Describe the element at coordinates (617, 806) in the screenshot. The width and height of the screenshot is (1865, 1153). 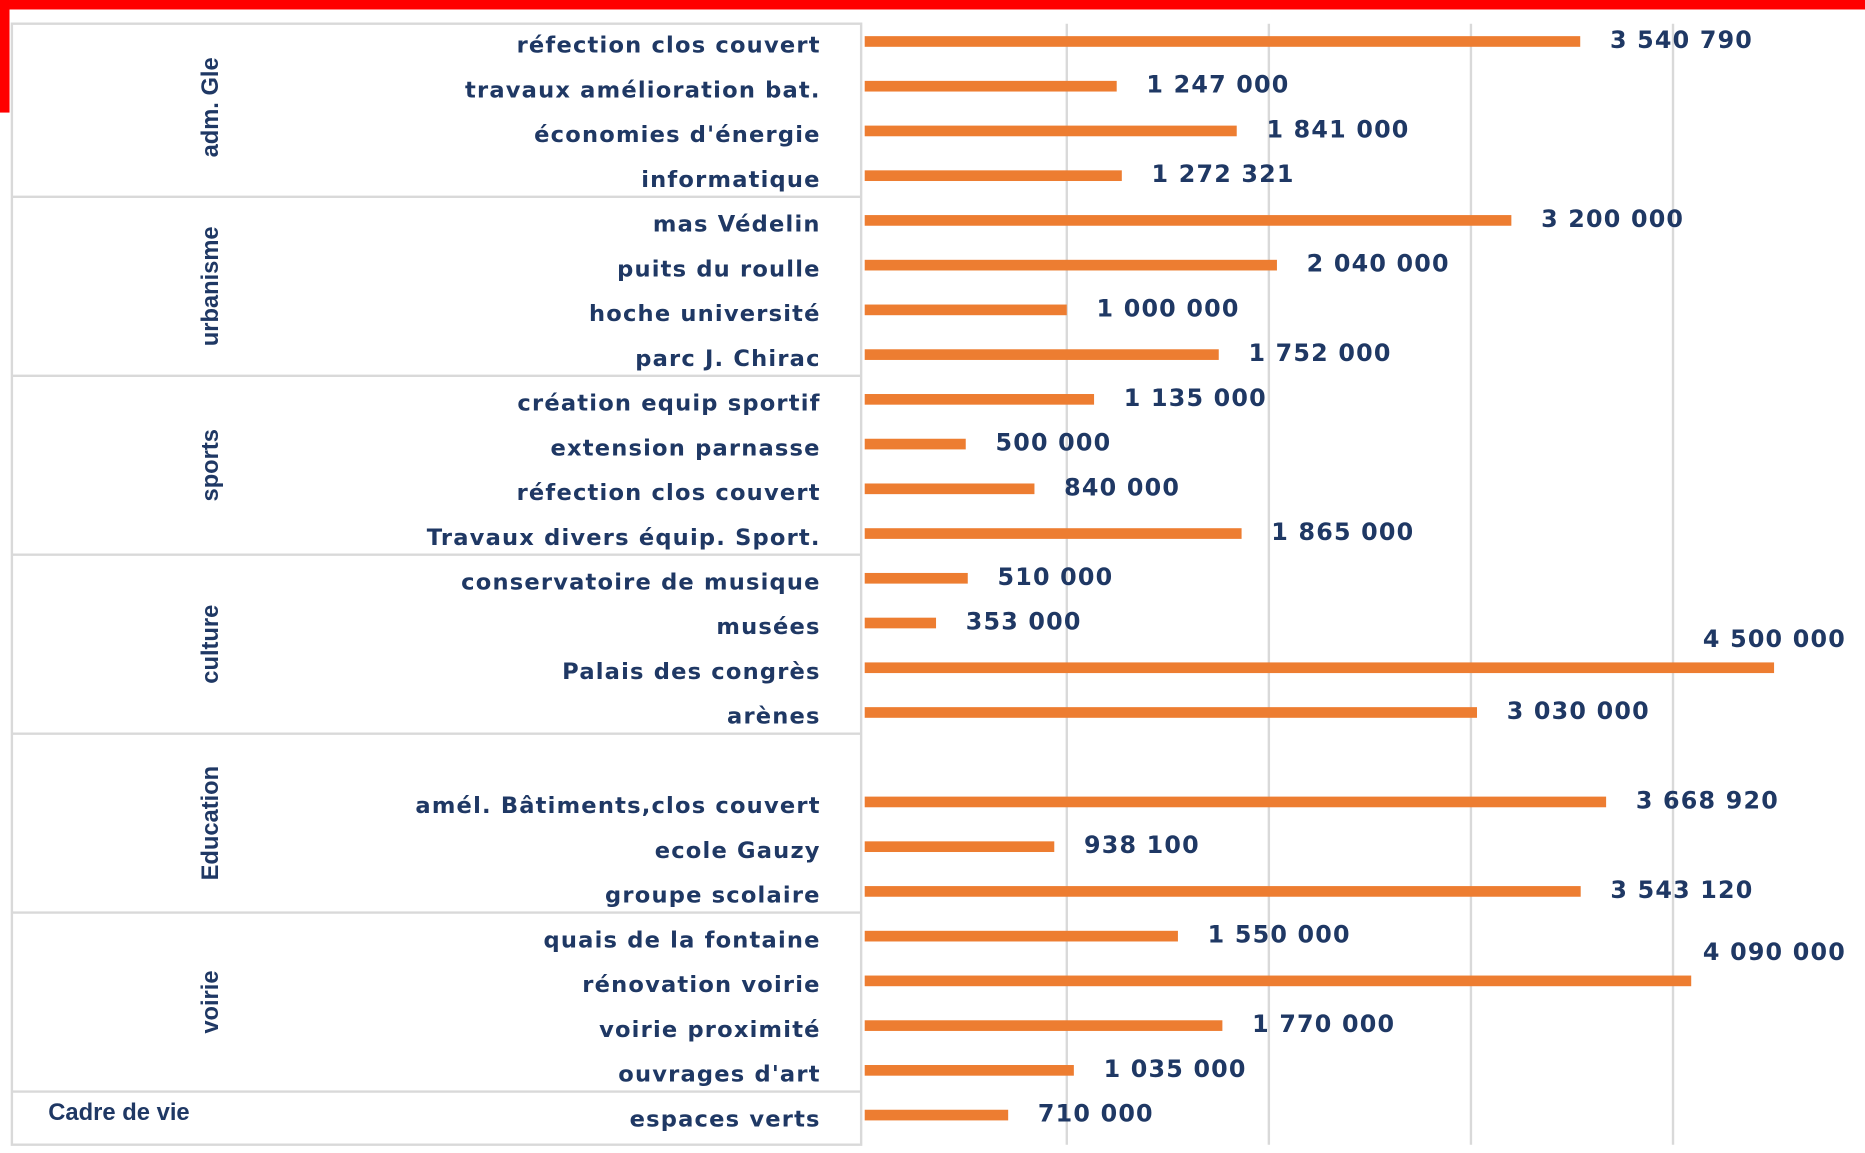
I see `category-label: amél. Bâtiments,clos couvert` at that location.